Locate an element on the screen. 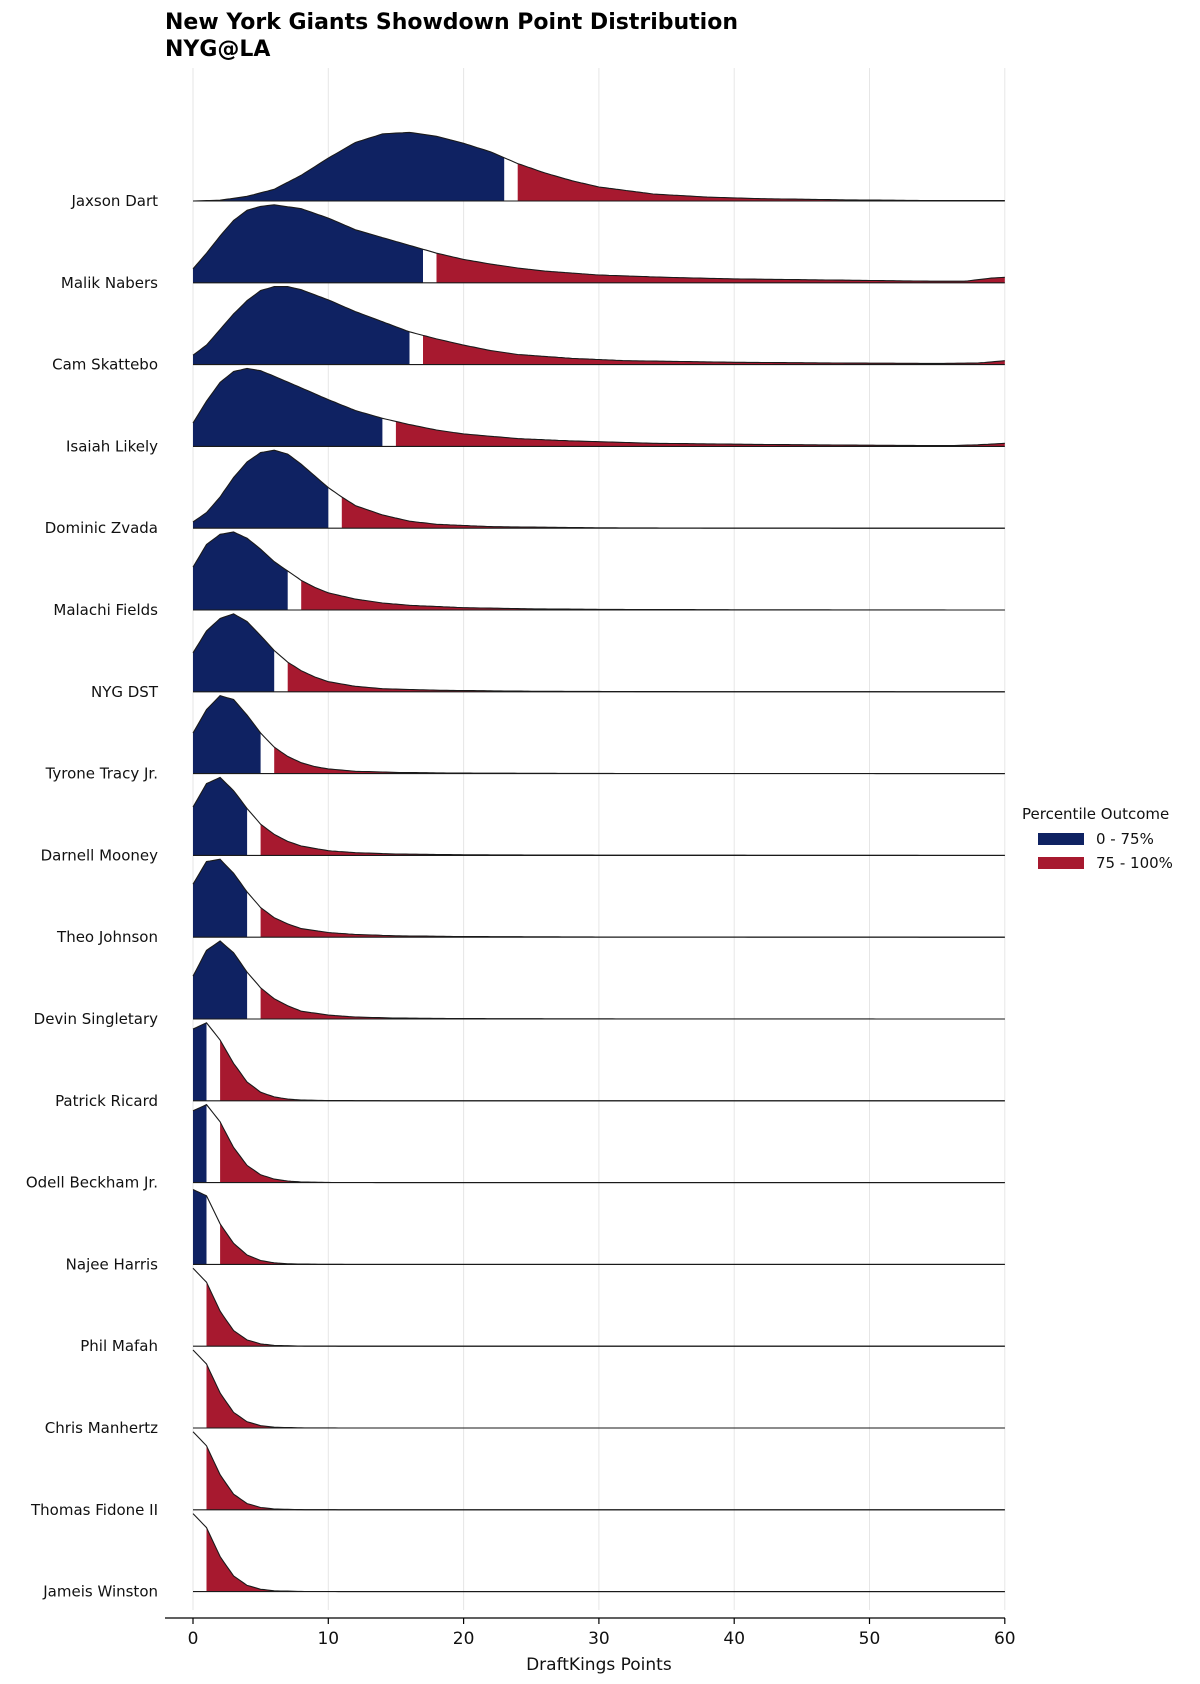 Image resolution: width=1200 pixels, height=1684 pixels. area-75-100-jaxson-dart is located at coordinates (761, 182).